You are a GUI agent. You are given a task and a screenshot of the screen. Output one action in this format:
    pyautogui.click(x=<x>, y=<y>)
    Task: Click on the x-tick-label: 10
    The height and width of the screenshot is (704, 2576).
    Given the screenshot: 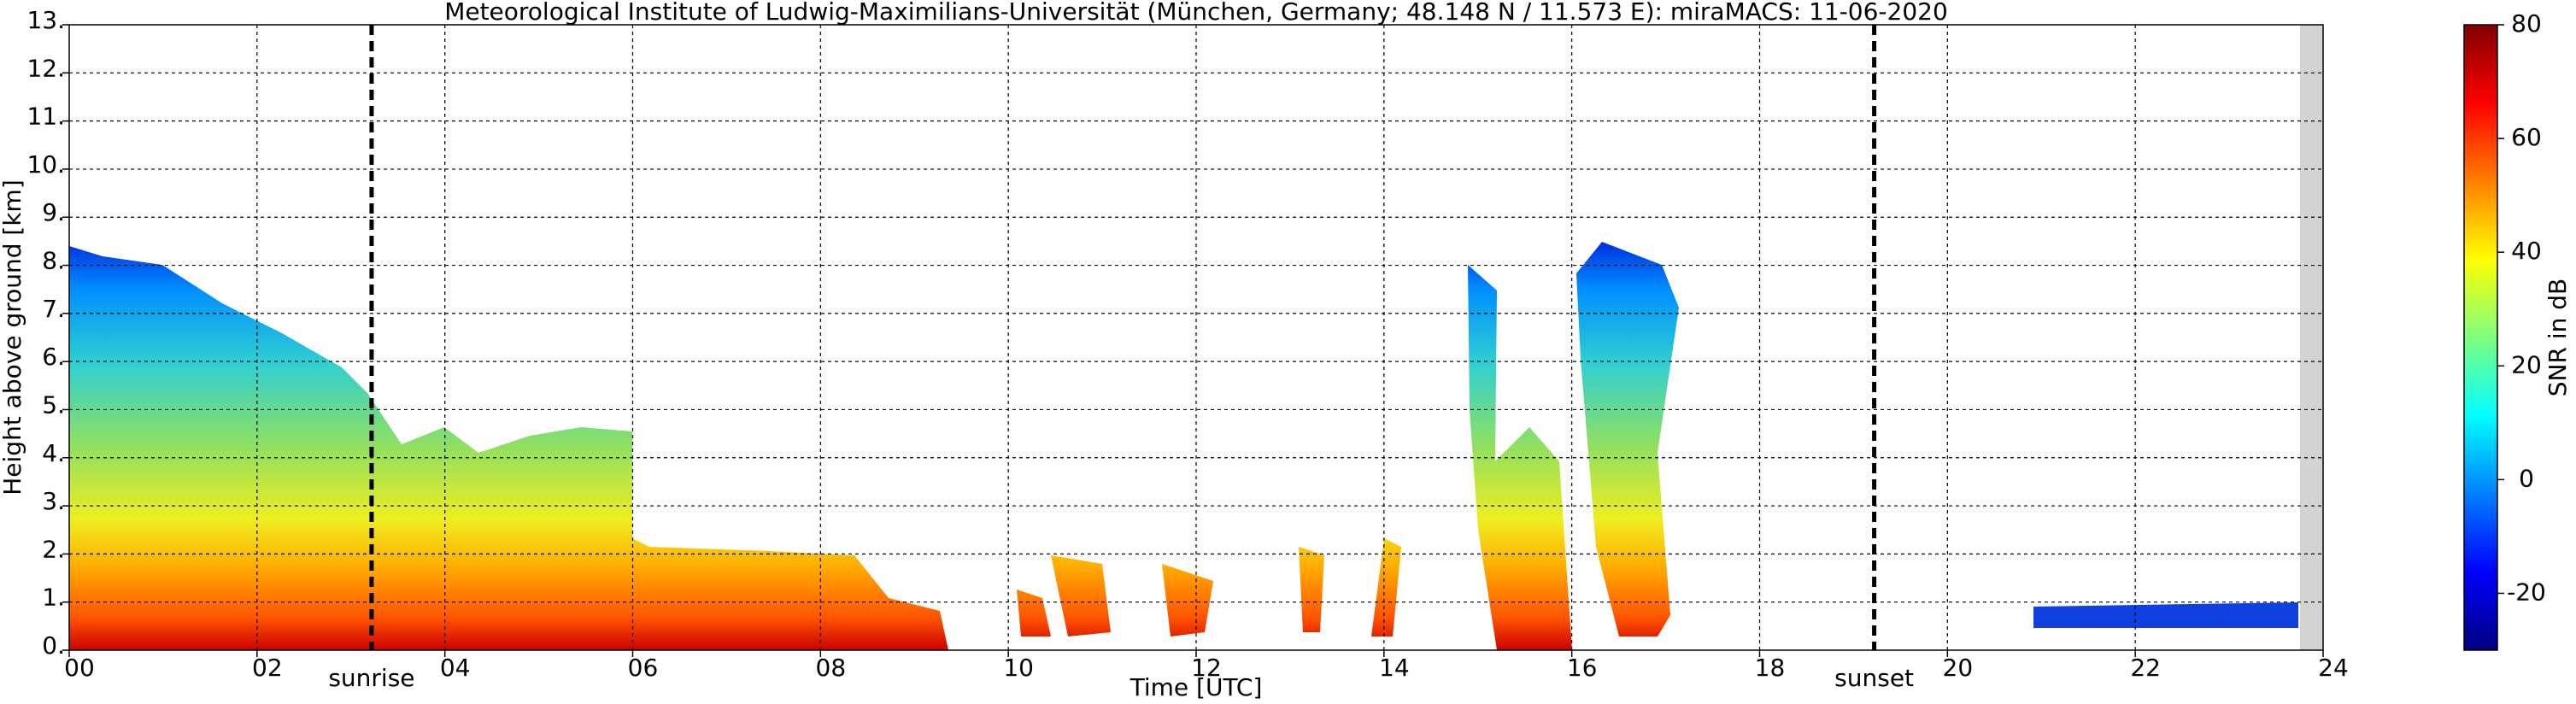 What is the action you would take?
    pyautogui.click(x=1018, y=668)
    